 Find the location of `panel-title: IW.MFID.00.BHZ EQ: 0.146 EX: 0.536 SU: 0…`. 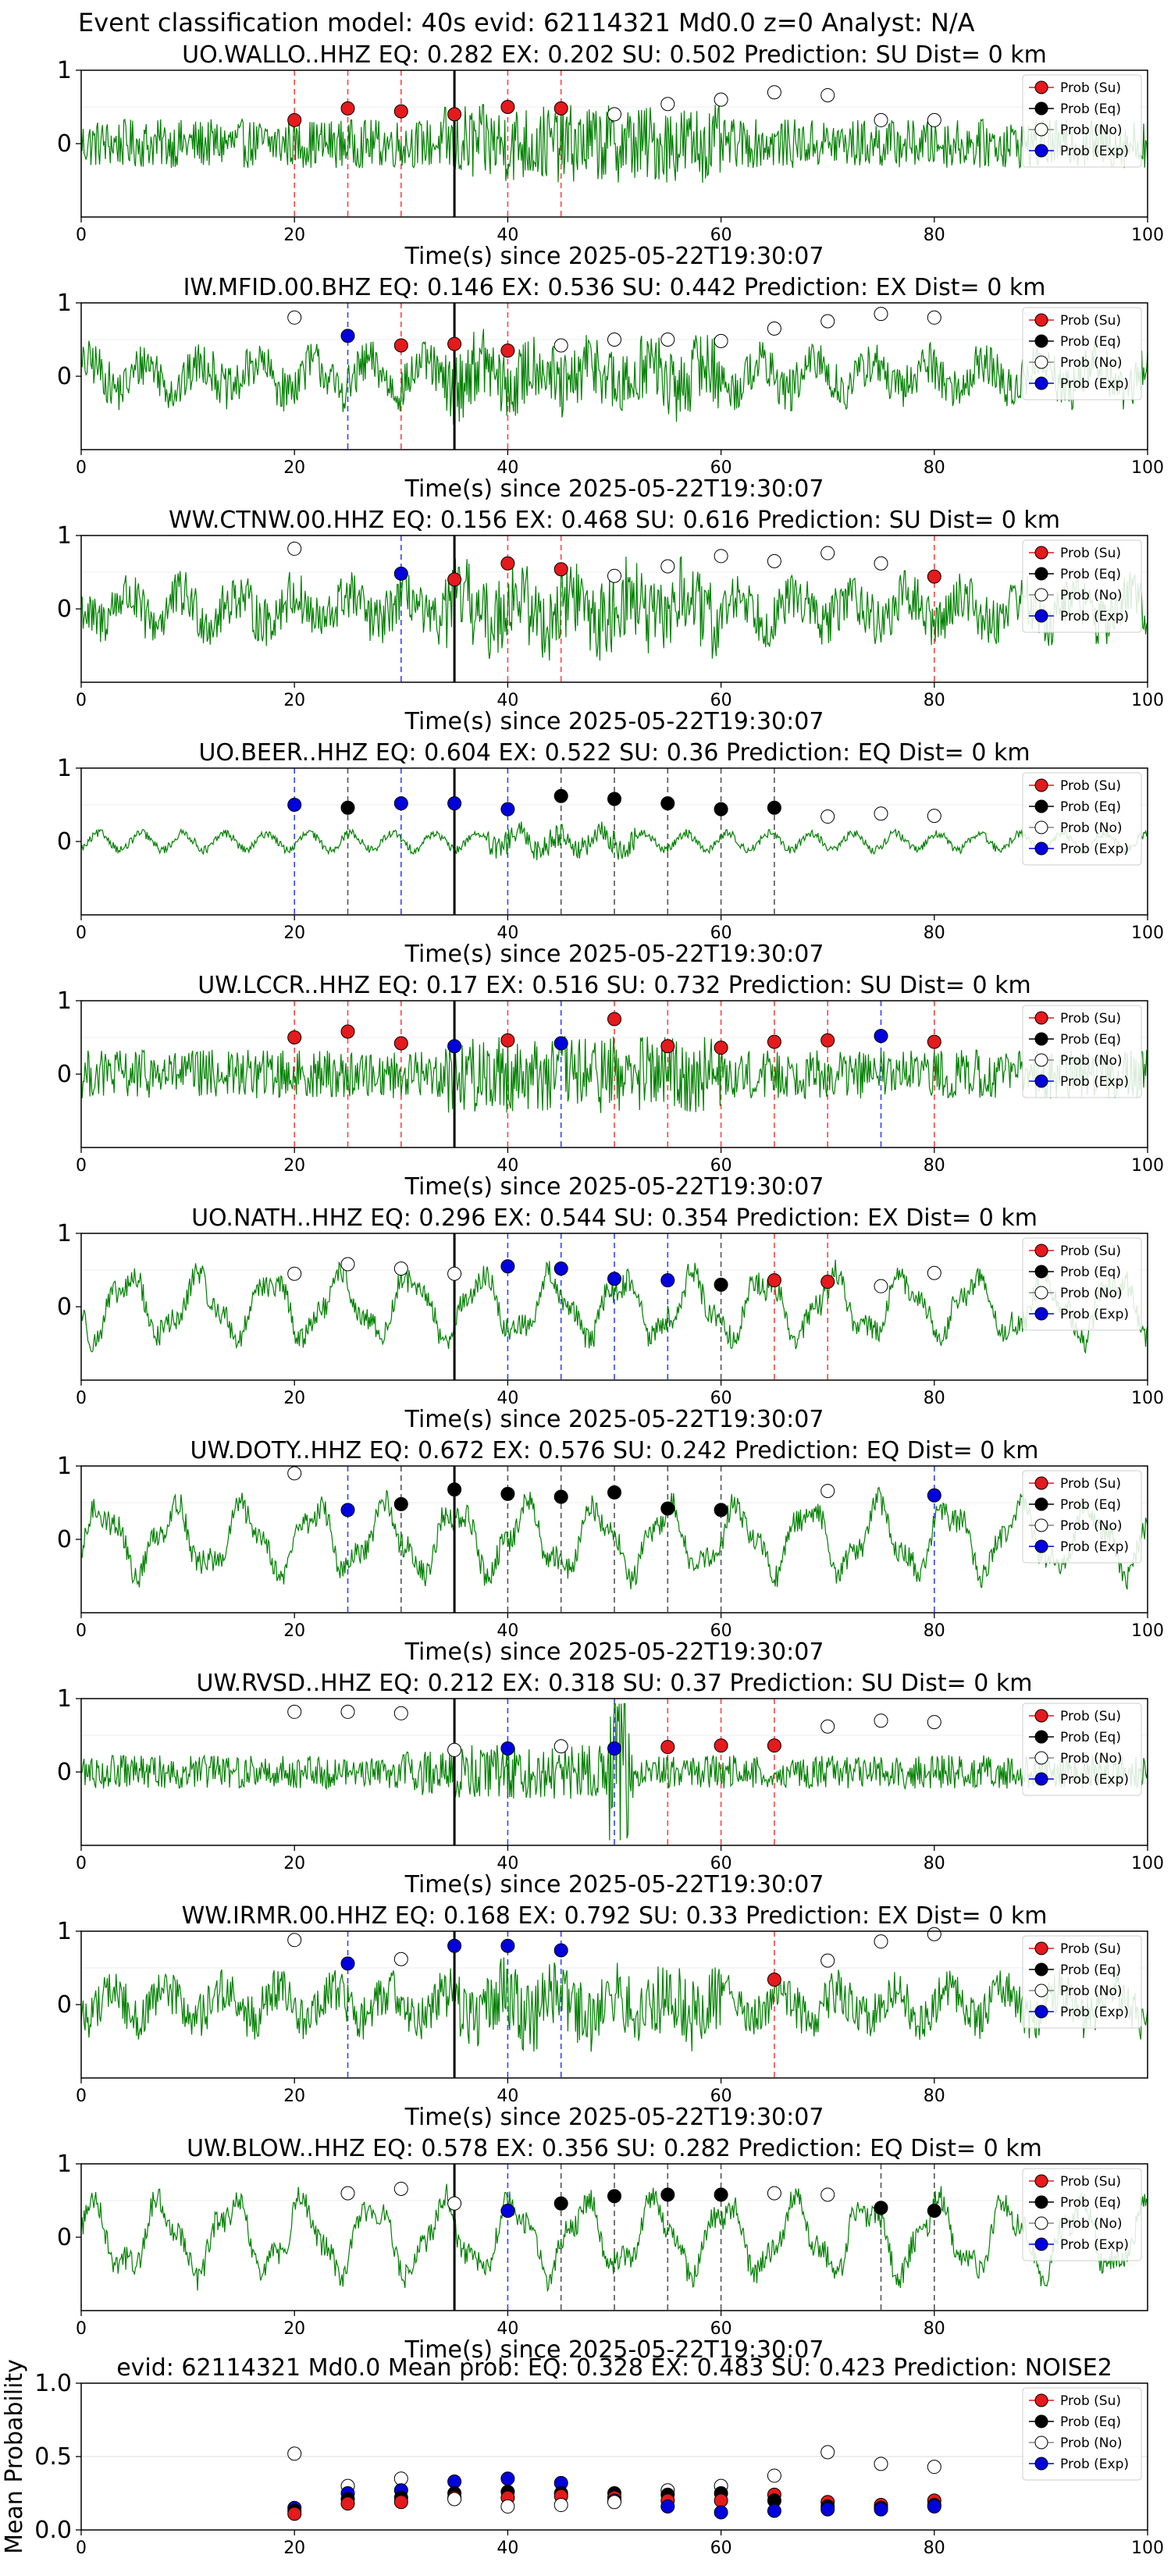

panel-title: IW.MFID.00.BHZ EQ: 0.146 EX: 0.536 SU: 0… is located at coordinates (614, 287).